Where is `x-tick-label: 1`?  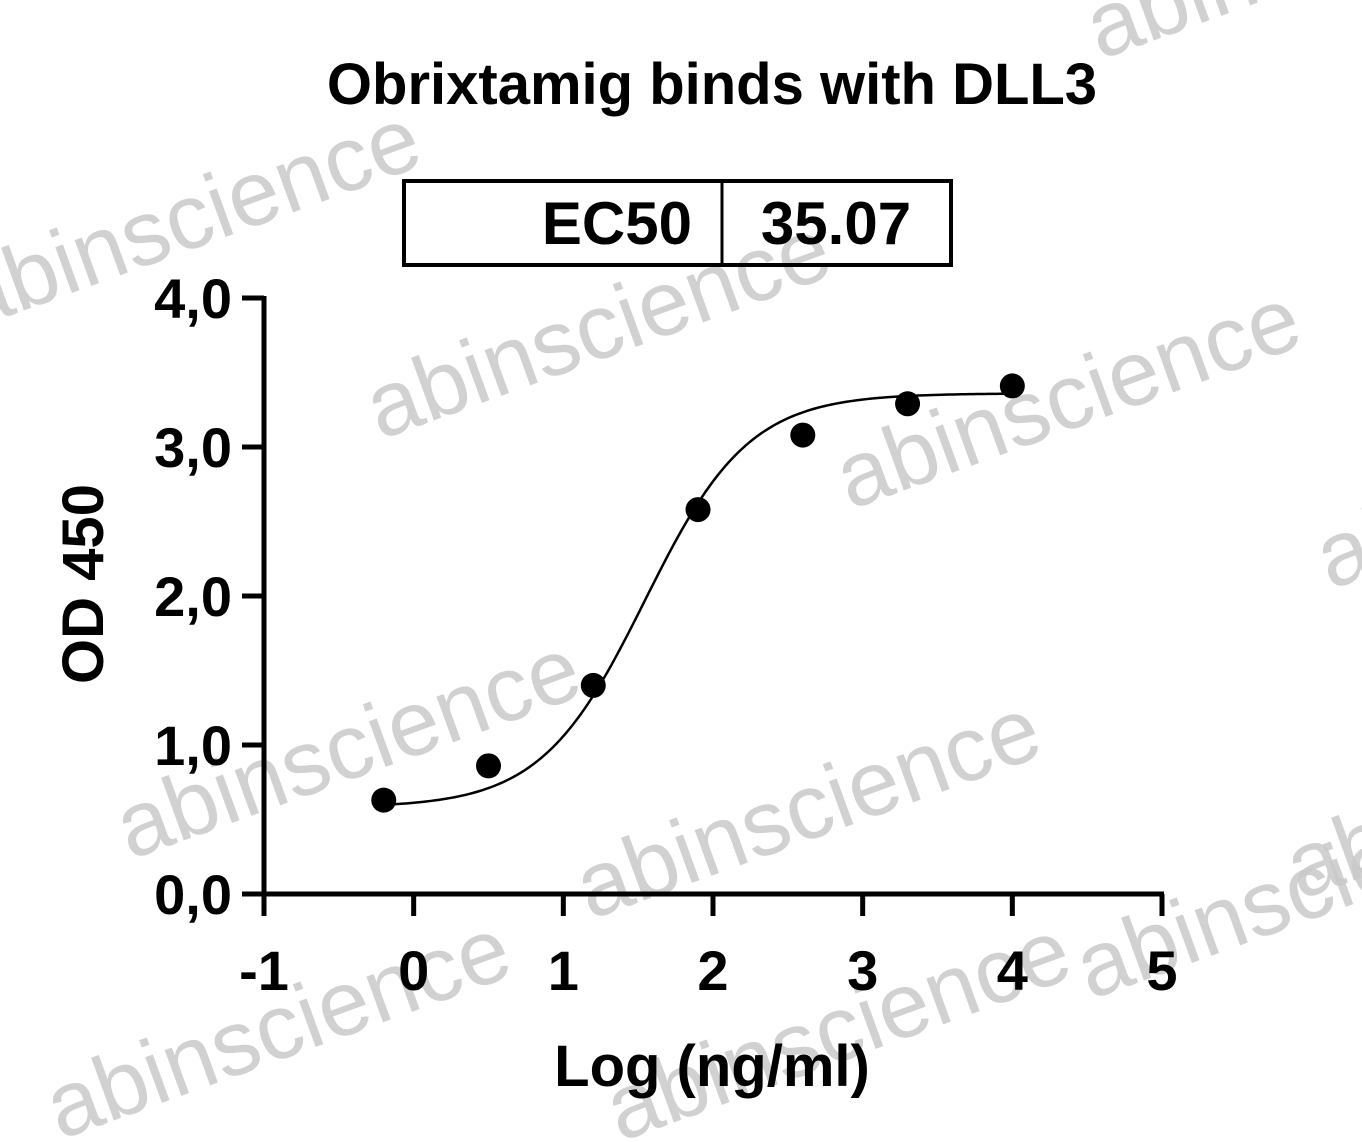 x-tick-label: 1 is located at coordinates (563, 970).